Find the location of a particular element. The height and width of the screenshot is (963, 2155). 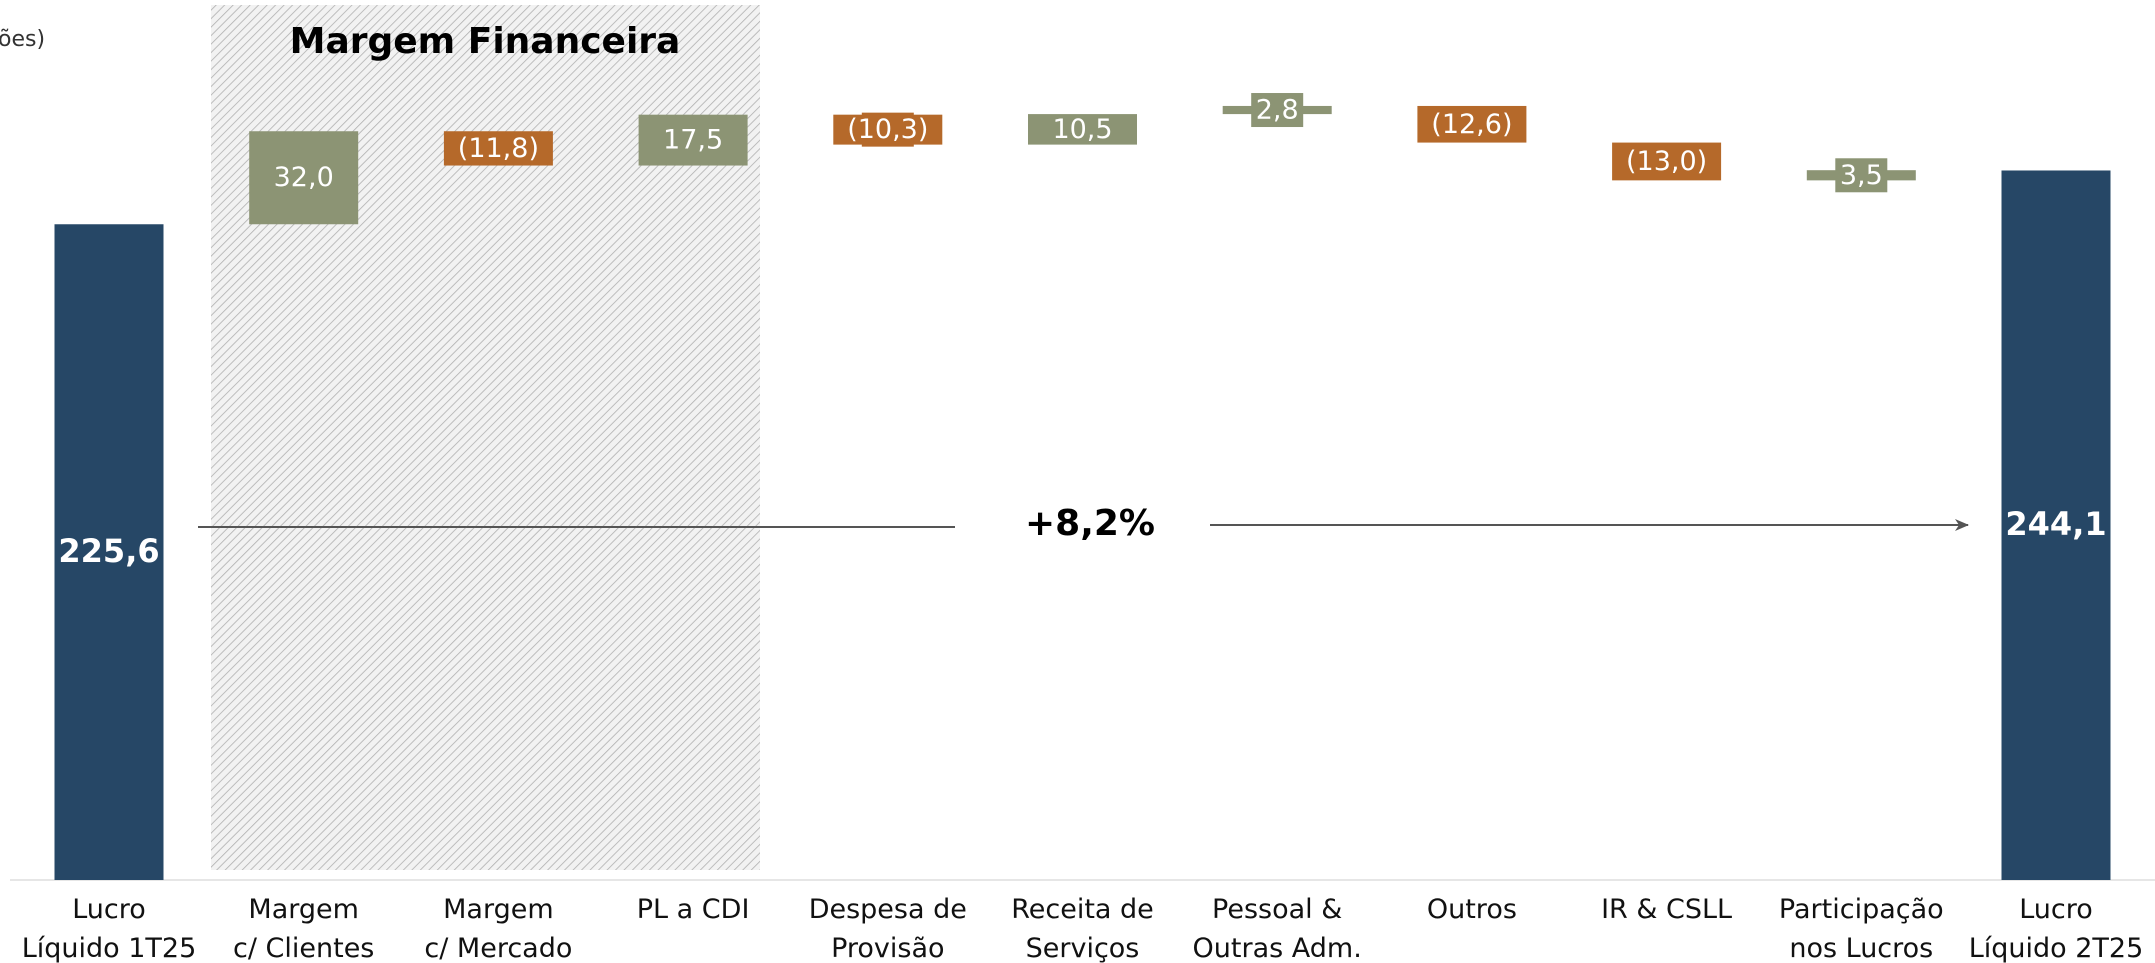

value-label: (11,8) is located at coordinates (498, 148).